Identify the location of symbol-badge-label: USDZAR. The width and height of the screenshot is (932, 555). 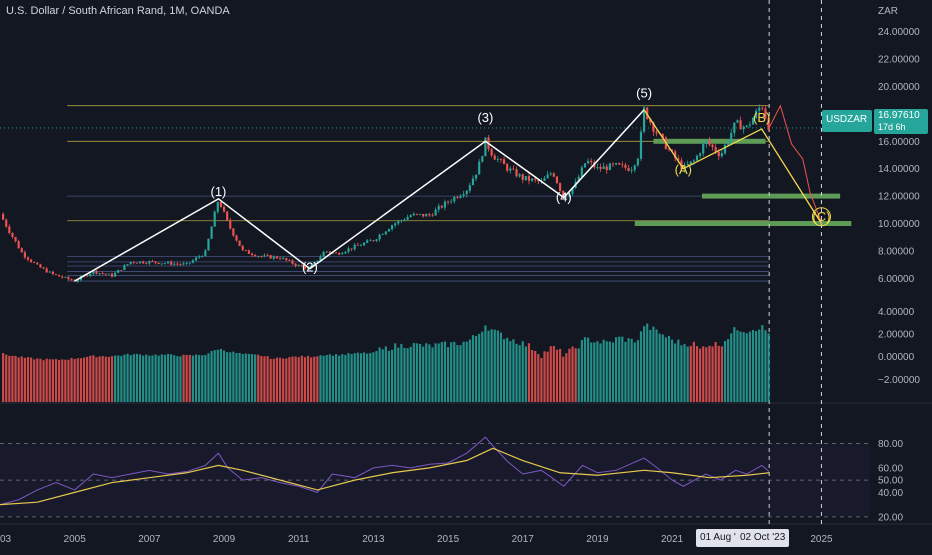
(847, 119).